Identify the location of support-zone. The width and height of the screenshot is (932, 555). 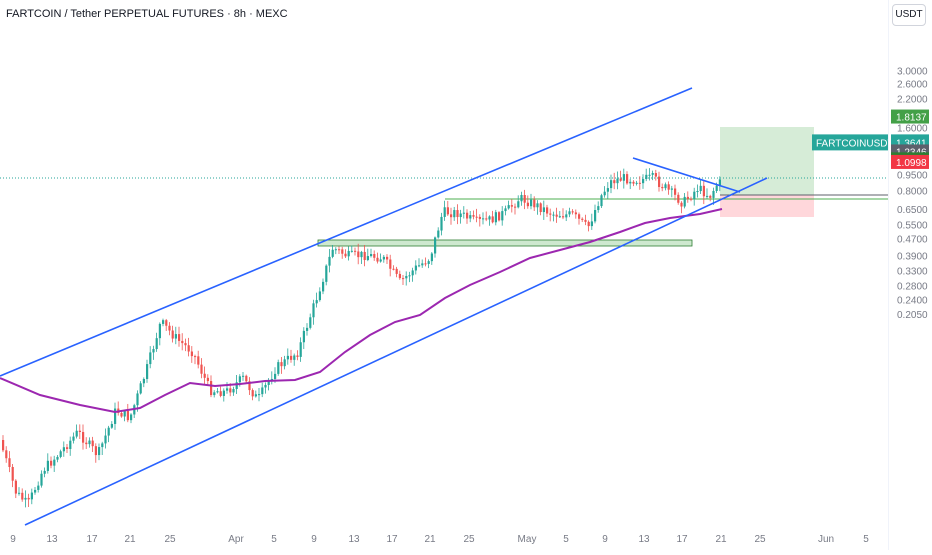
(505, 243).